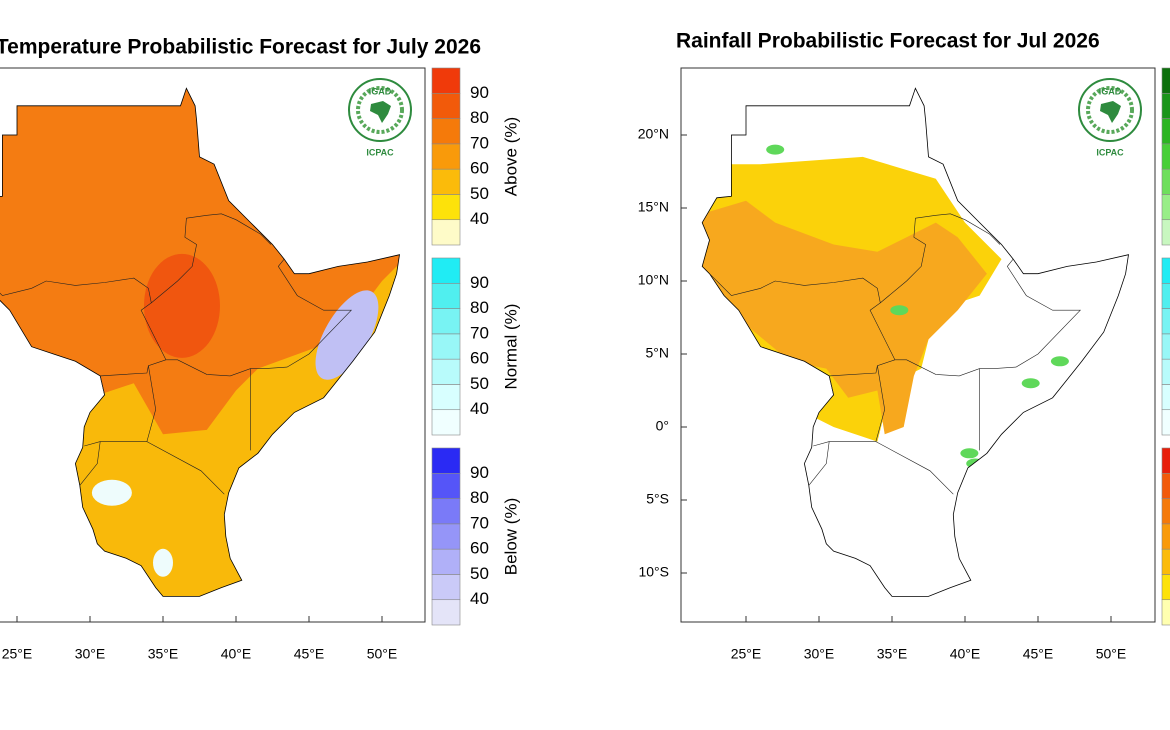 The image size is (1170, 730). What do you see at coordinates (658, 353) in the screenshot?
I see `y-tick-label: 5°N` at bounding box center [658, 353].